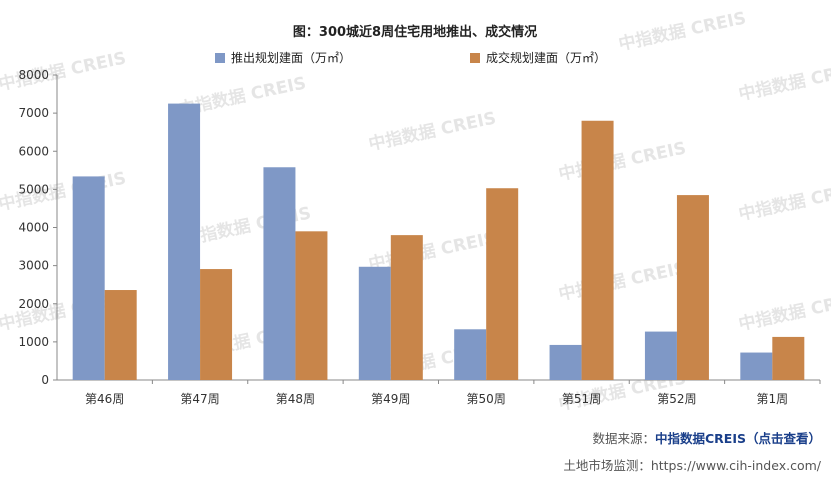 The height and width of the screenshot is (477, 831). I want to click on x-tick-label: 第49周, so click(390, 399).